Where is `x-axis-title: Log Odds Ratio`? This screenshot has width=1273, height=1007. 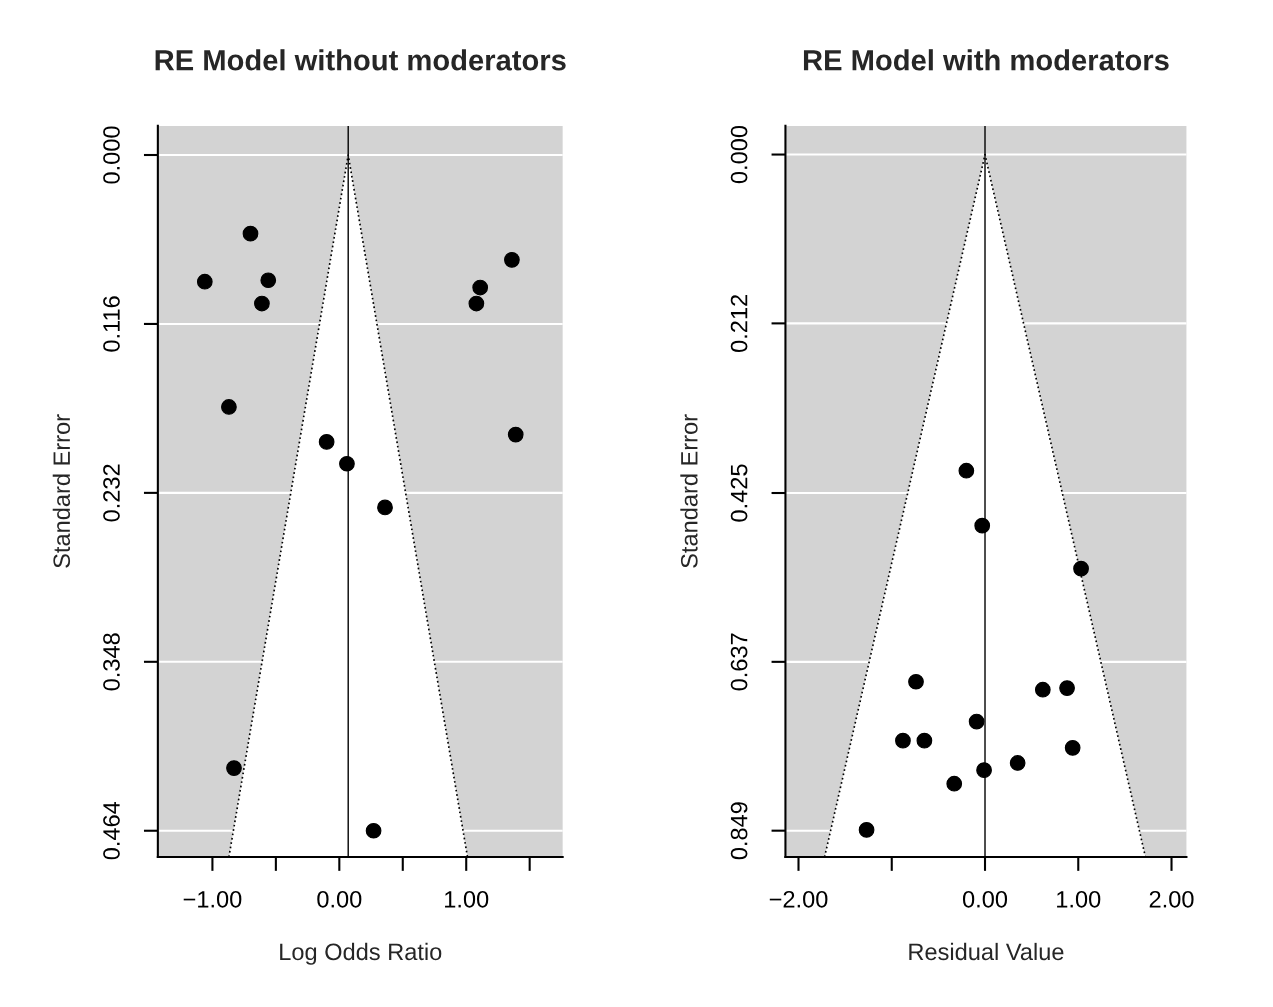
x-axis-title: Log Odds Ratio is located at coordinates (361, 953).